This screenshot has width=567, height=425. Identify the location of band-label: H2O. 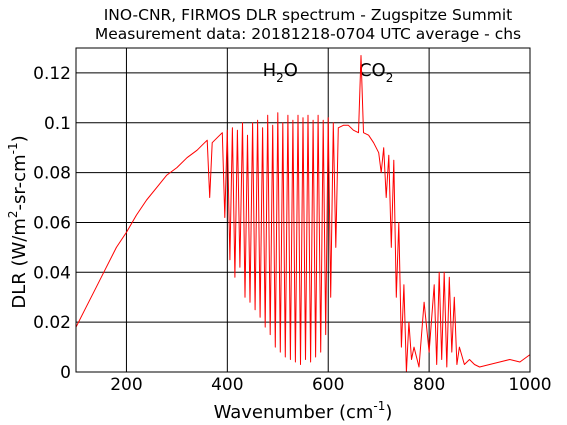
(280, 72).